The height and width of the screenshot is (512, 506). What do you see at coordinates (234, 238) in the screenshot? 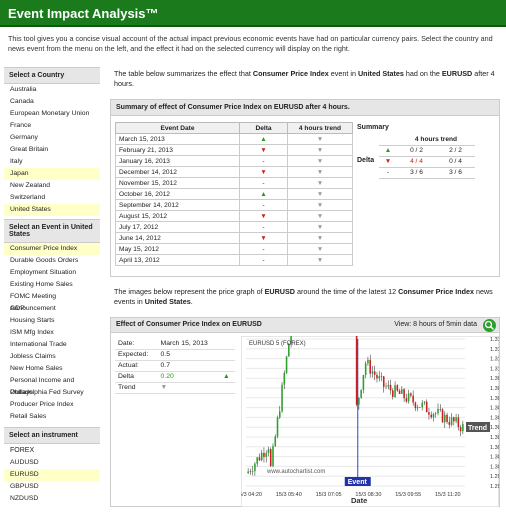
I see `table-row: June 14, 2012 ▼ ▼` at bounding box center [234, 238].